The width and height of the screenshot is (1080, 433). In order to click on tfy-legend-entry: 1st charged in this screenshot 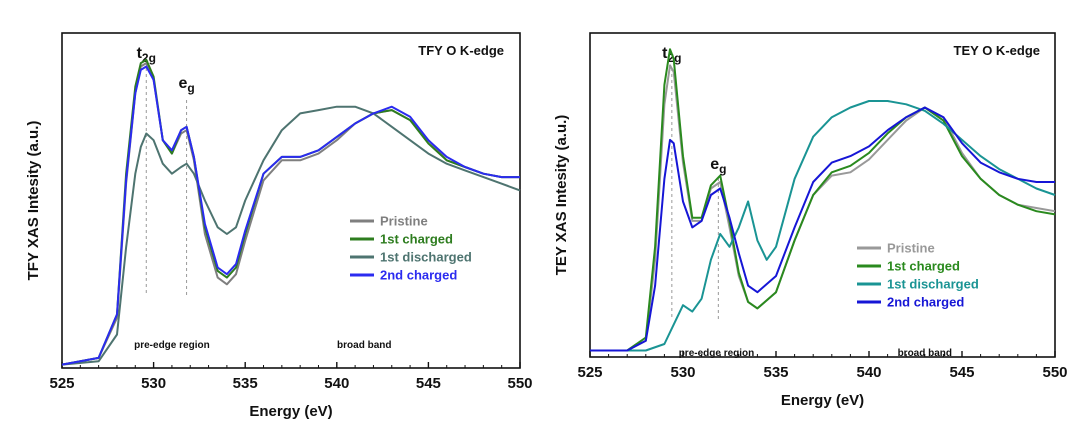, I will do `click(416, 239)`.